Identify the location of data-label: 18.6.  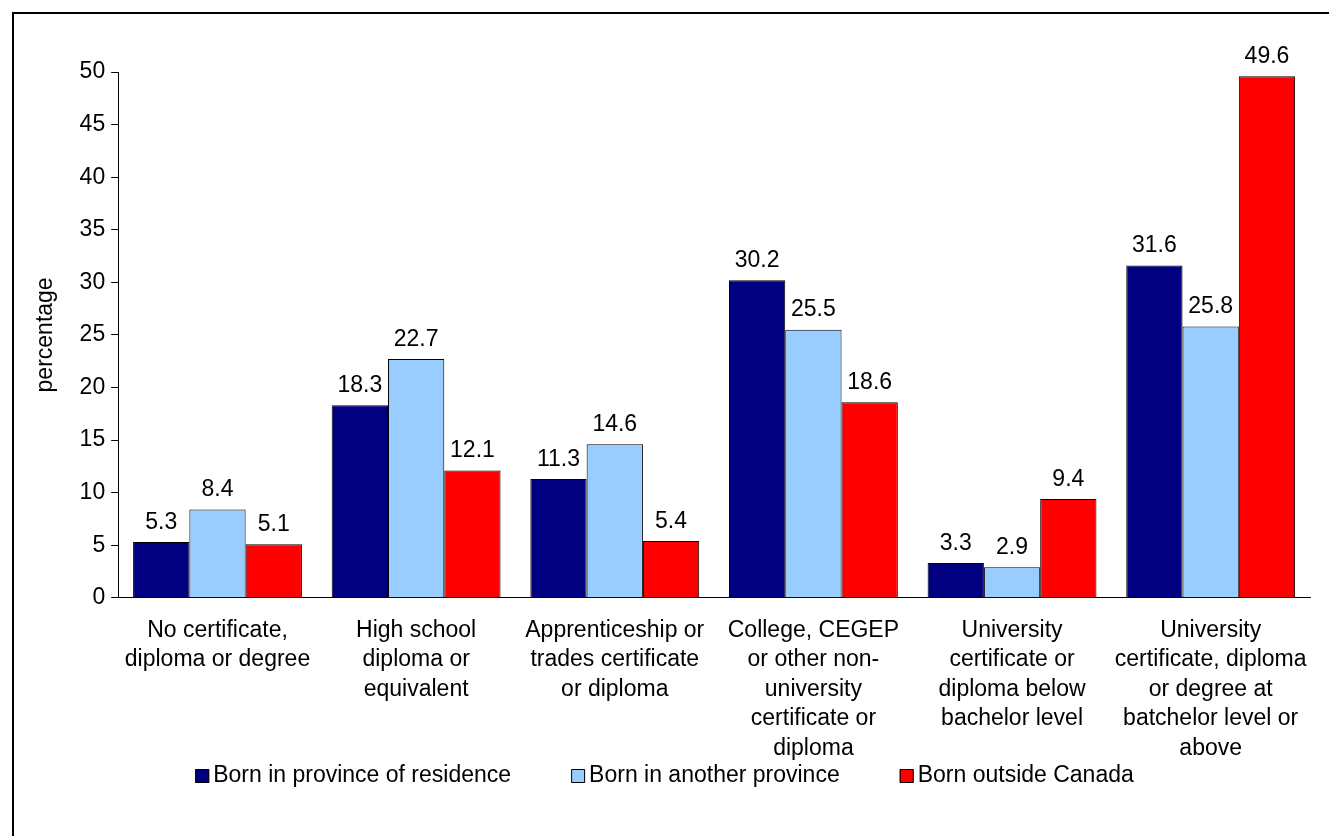
(870, 381).